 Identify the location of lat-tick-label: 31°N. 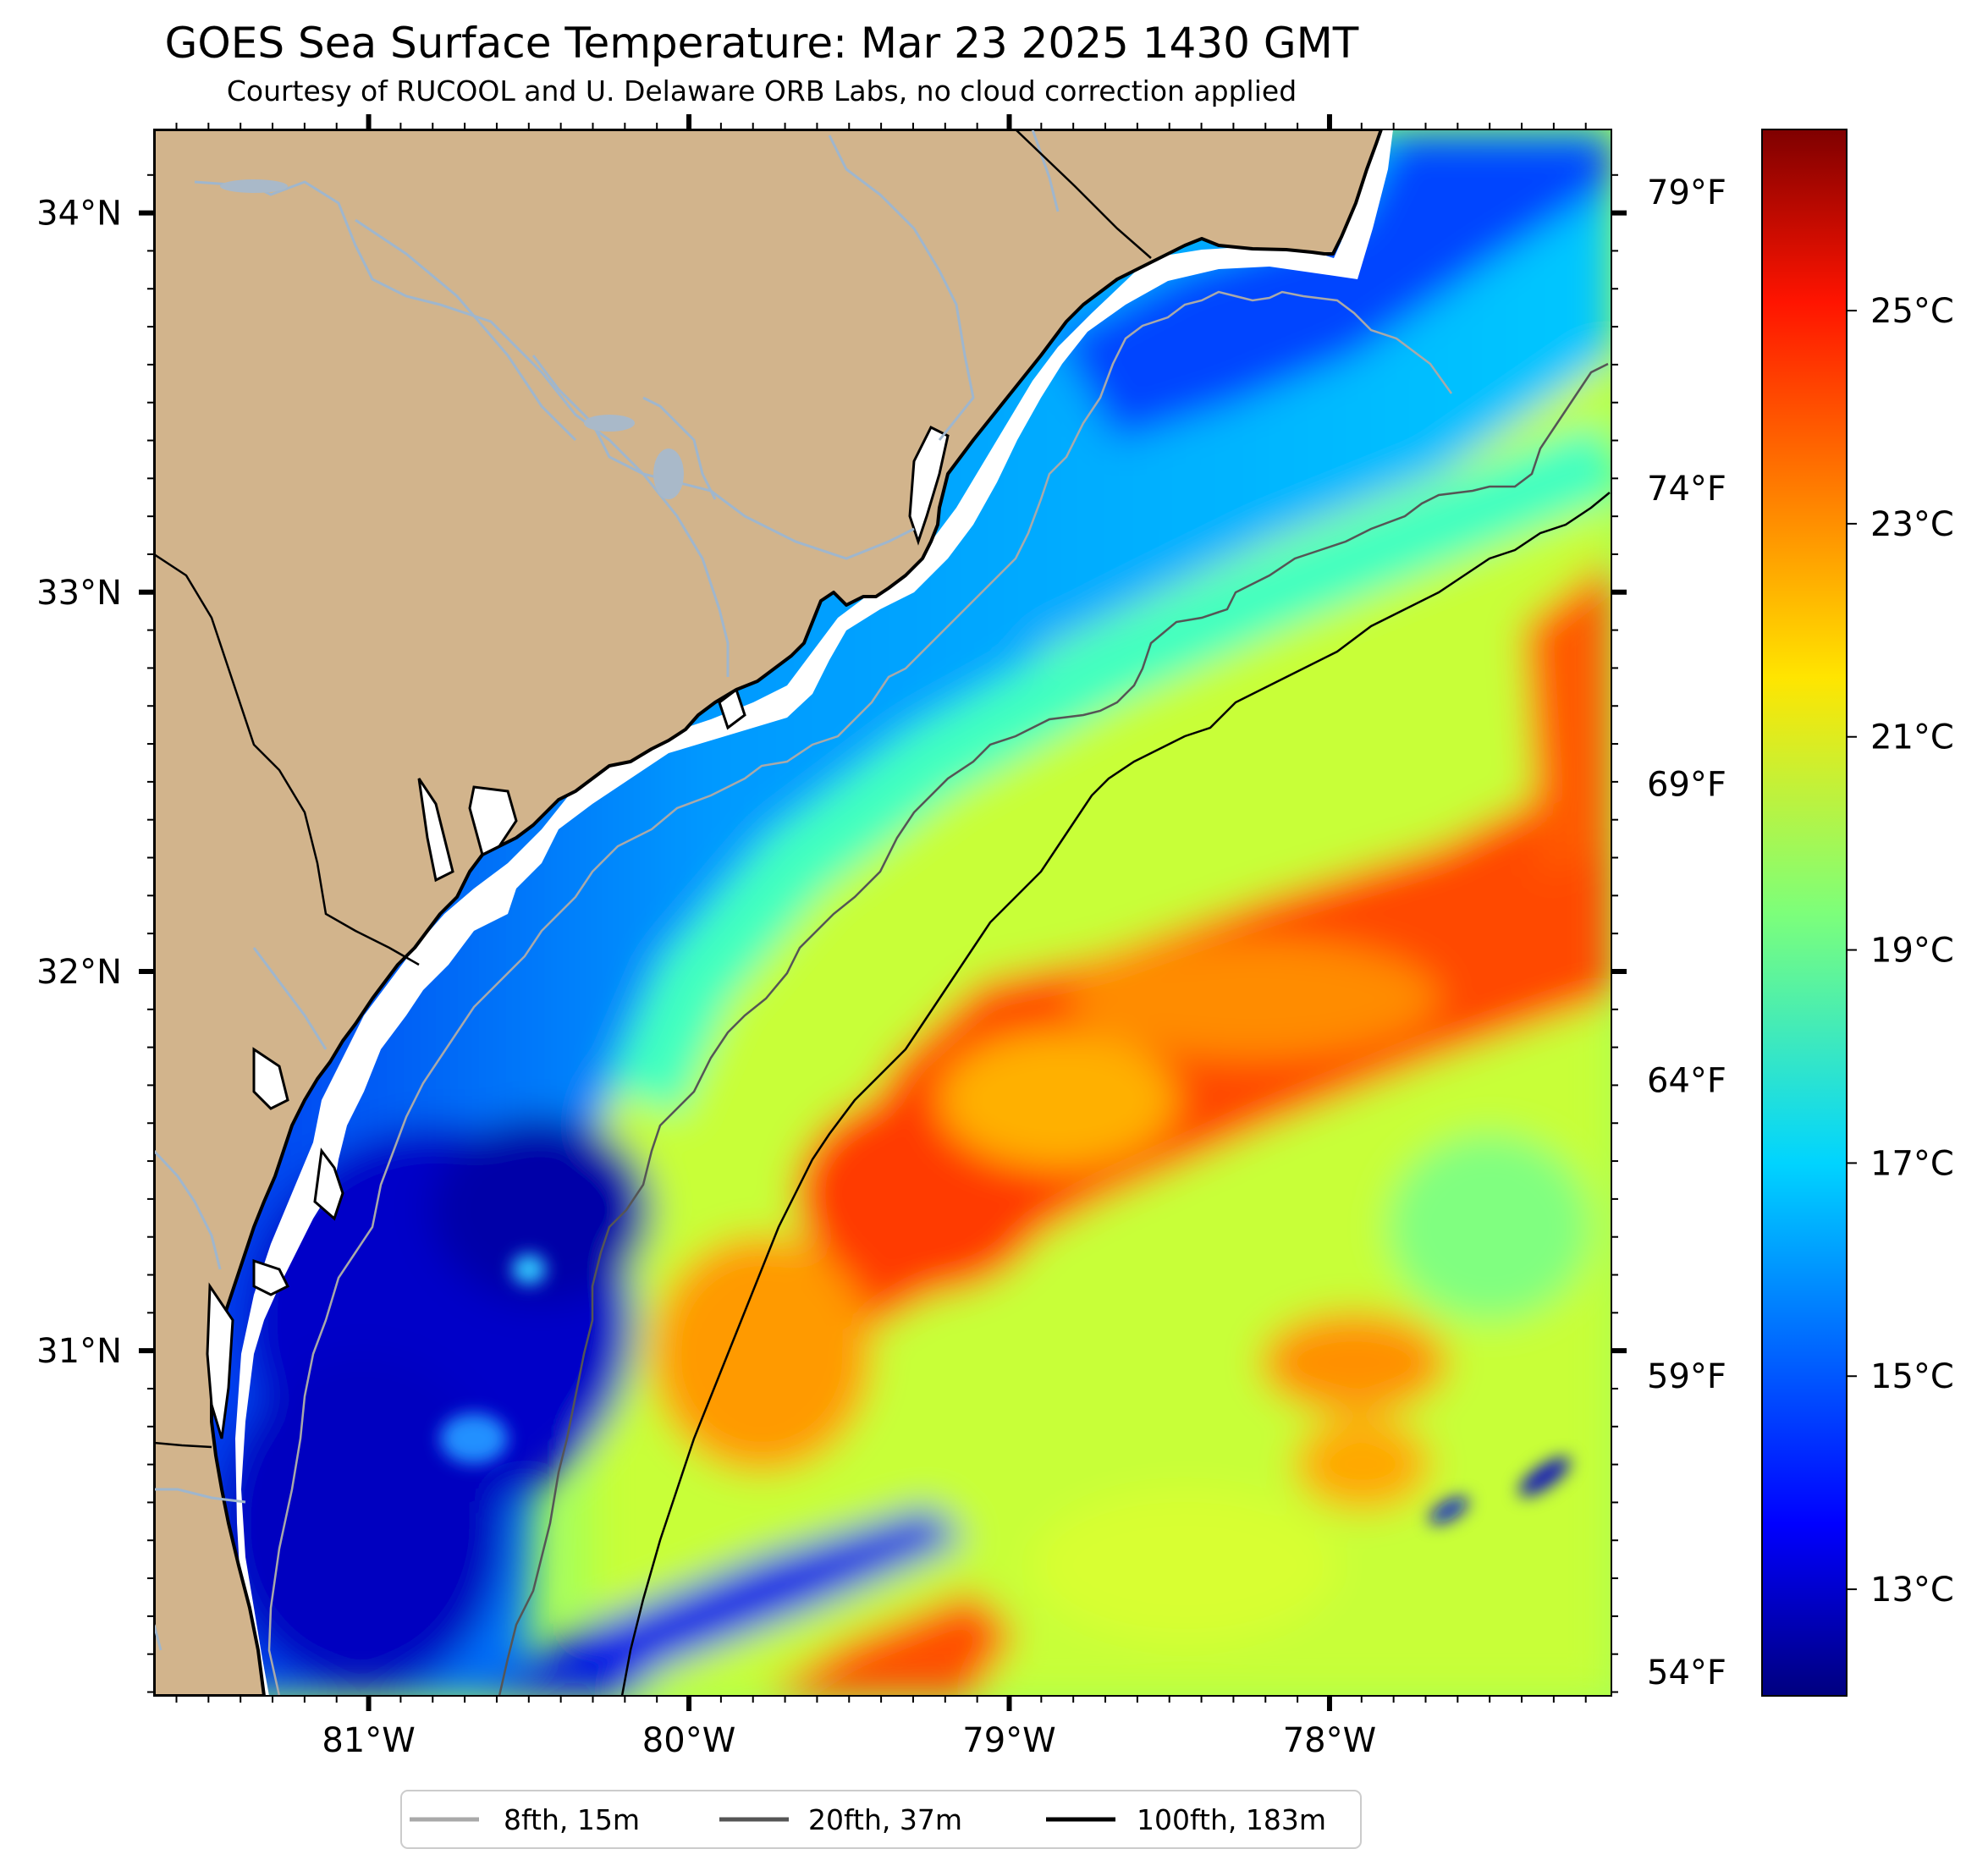
(79, 1352).